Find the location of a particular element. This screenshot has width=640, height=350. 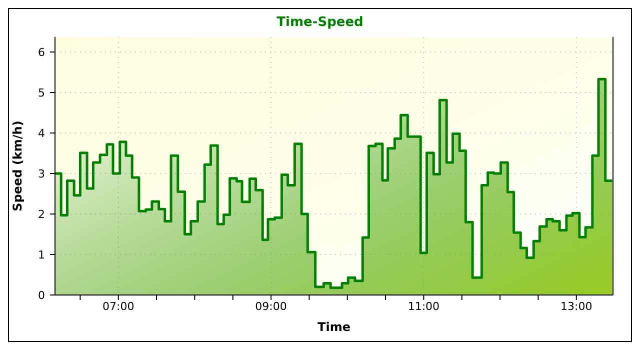

x-tick-label: 11:00 is located at coordinates (424, 306).